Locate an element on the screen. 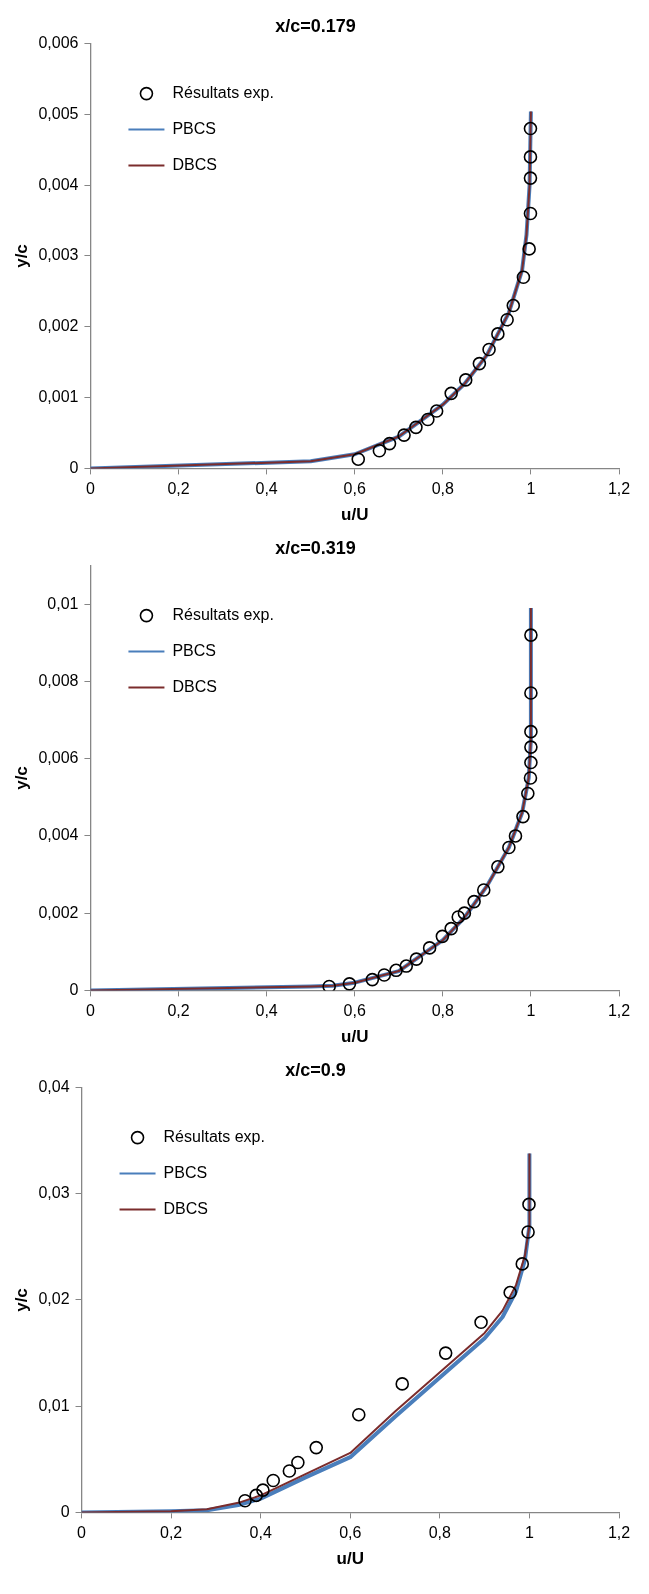 The height and width of the screenshot is (1594, 649). chart-title: x/c=0.319 is located at coordinates (315, 547).